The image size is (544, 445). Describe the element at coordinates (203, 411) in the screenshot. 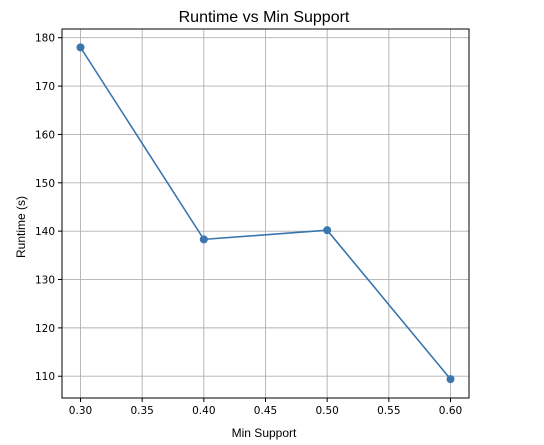

I see `x-tick-label: 0.40` at that location.